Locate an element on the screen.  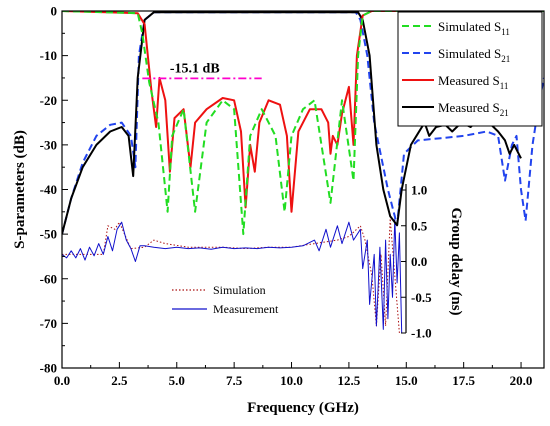
legend-label-3: Measured S21 is located at coordinates (473, 109).